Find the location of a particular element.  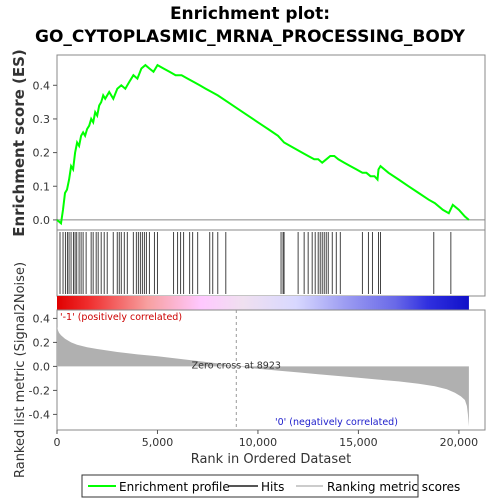

zero-cross-label: Zero cross at 8923 is located at coordinates (236, 365).